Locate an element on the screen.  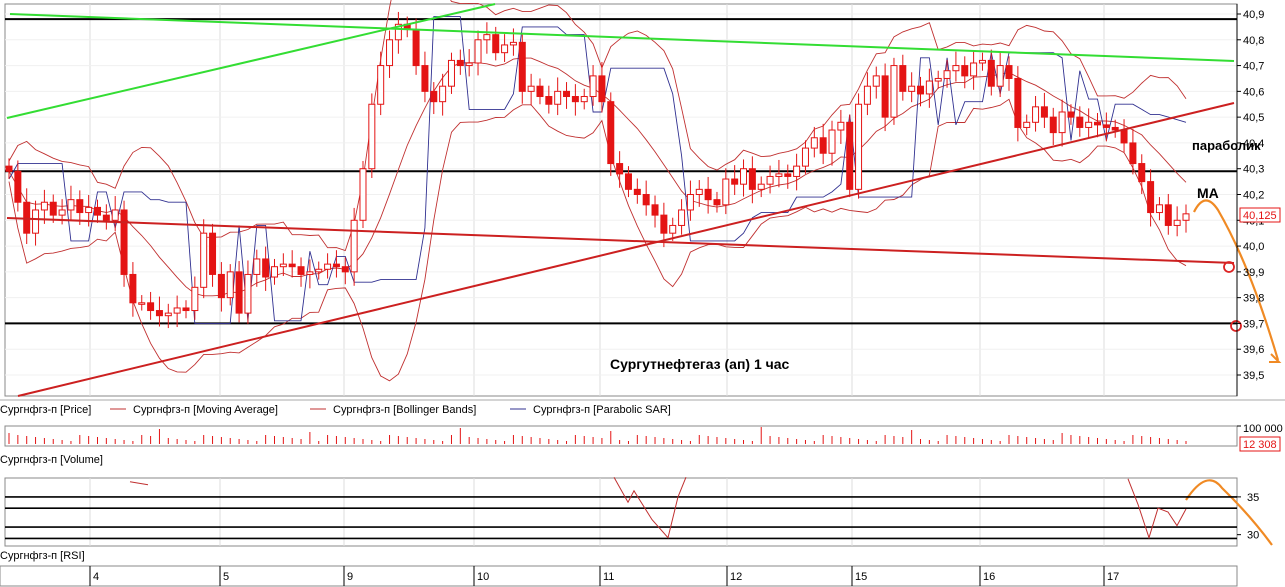
forecast-arrow-price is located at coordinates (1236, 280).